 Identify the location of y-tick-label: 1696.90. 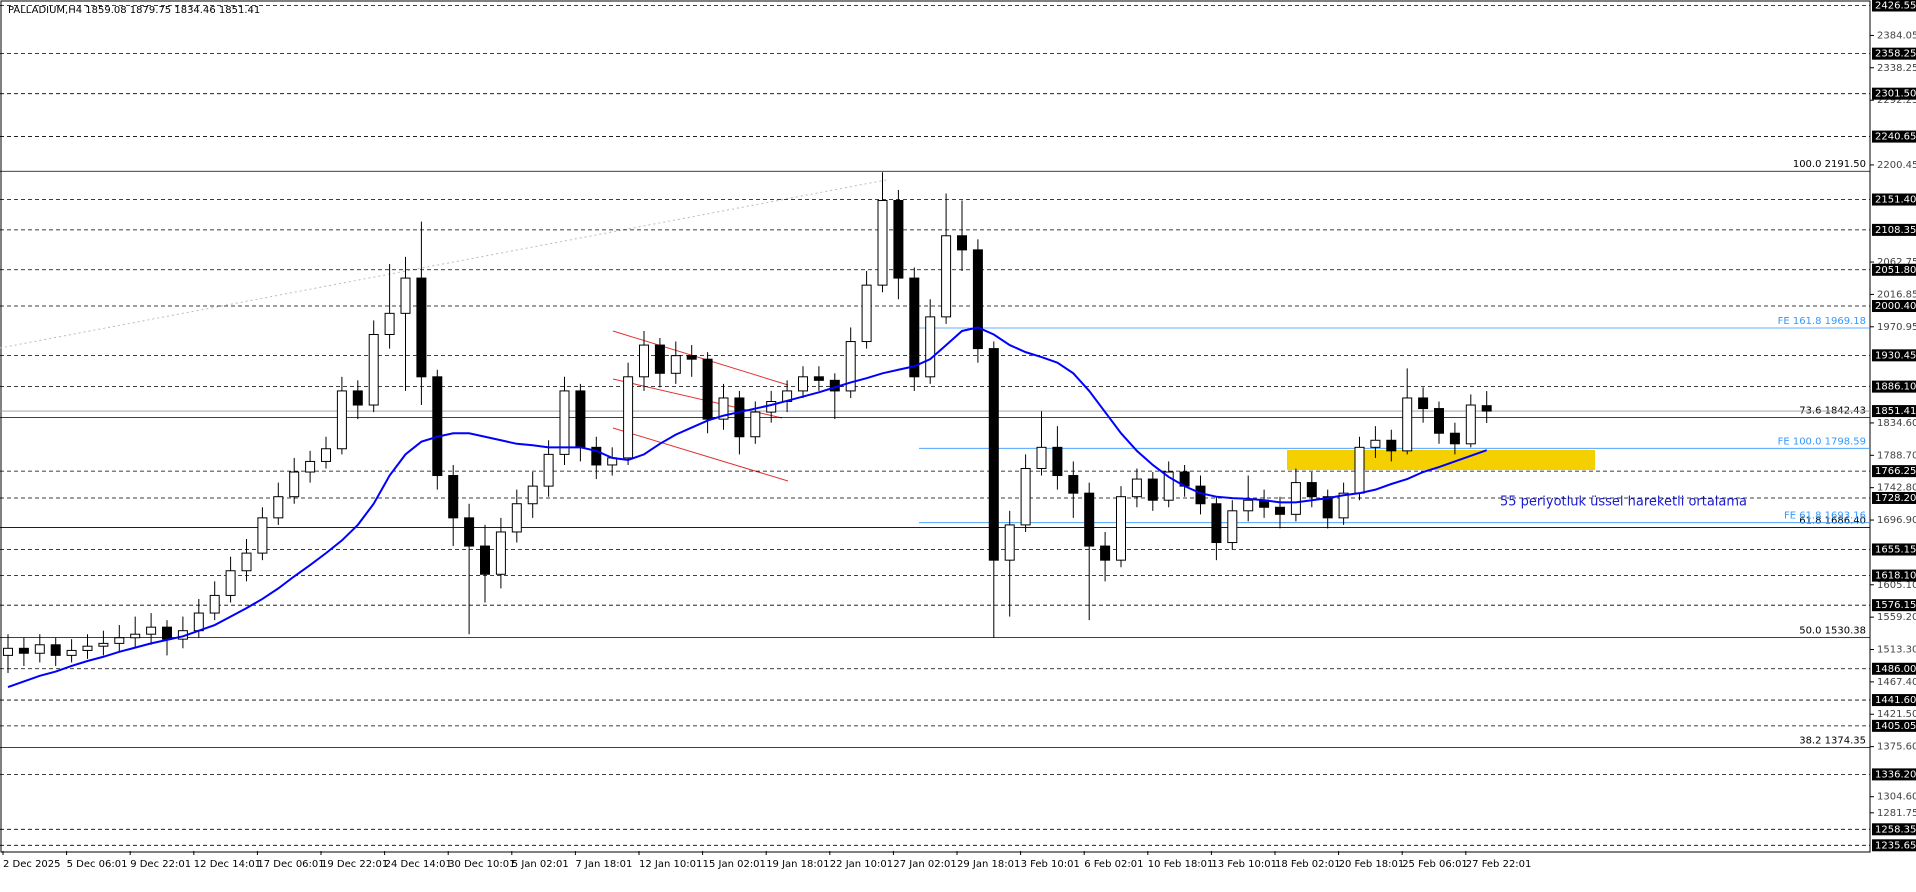
(1896, 520).